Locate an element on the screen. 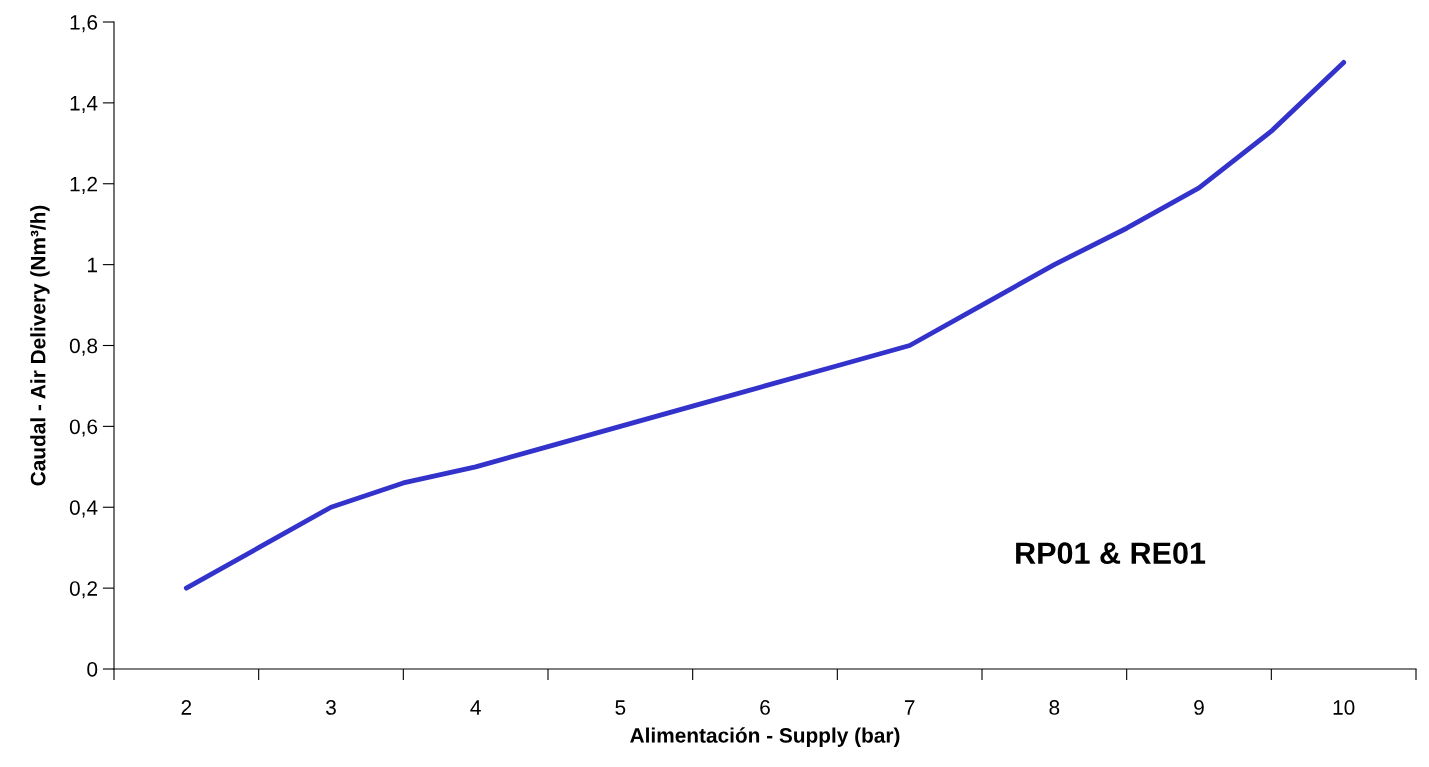 The image size is (1429, 767). x-tick-label: 8 is located at coordinates (1054, 707).